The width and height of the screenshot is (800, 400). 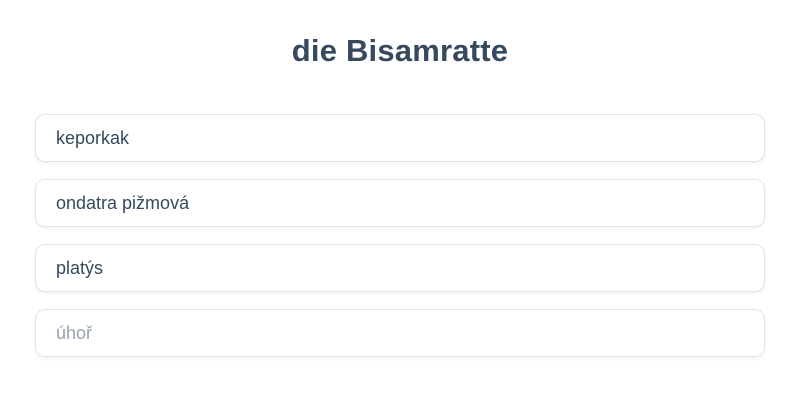 I want to click on answer-option-4: úhoř, so click(x=400, y=333).